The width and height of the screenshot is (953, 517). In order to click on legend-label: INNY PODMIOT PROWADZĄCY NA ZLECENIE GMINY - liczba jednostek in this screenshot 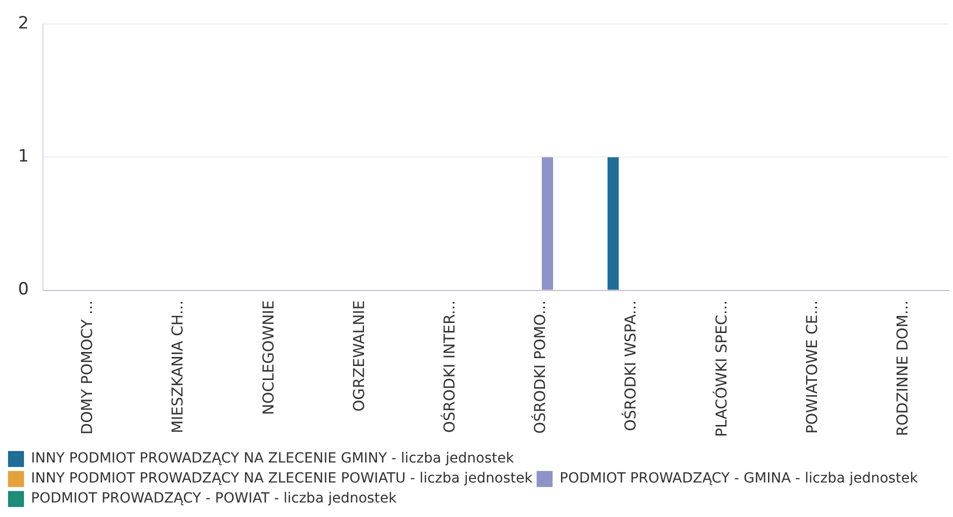, I will do `click(273, 458)`.